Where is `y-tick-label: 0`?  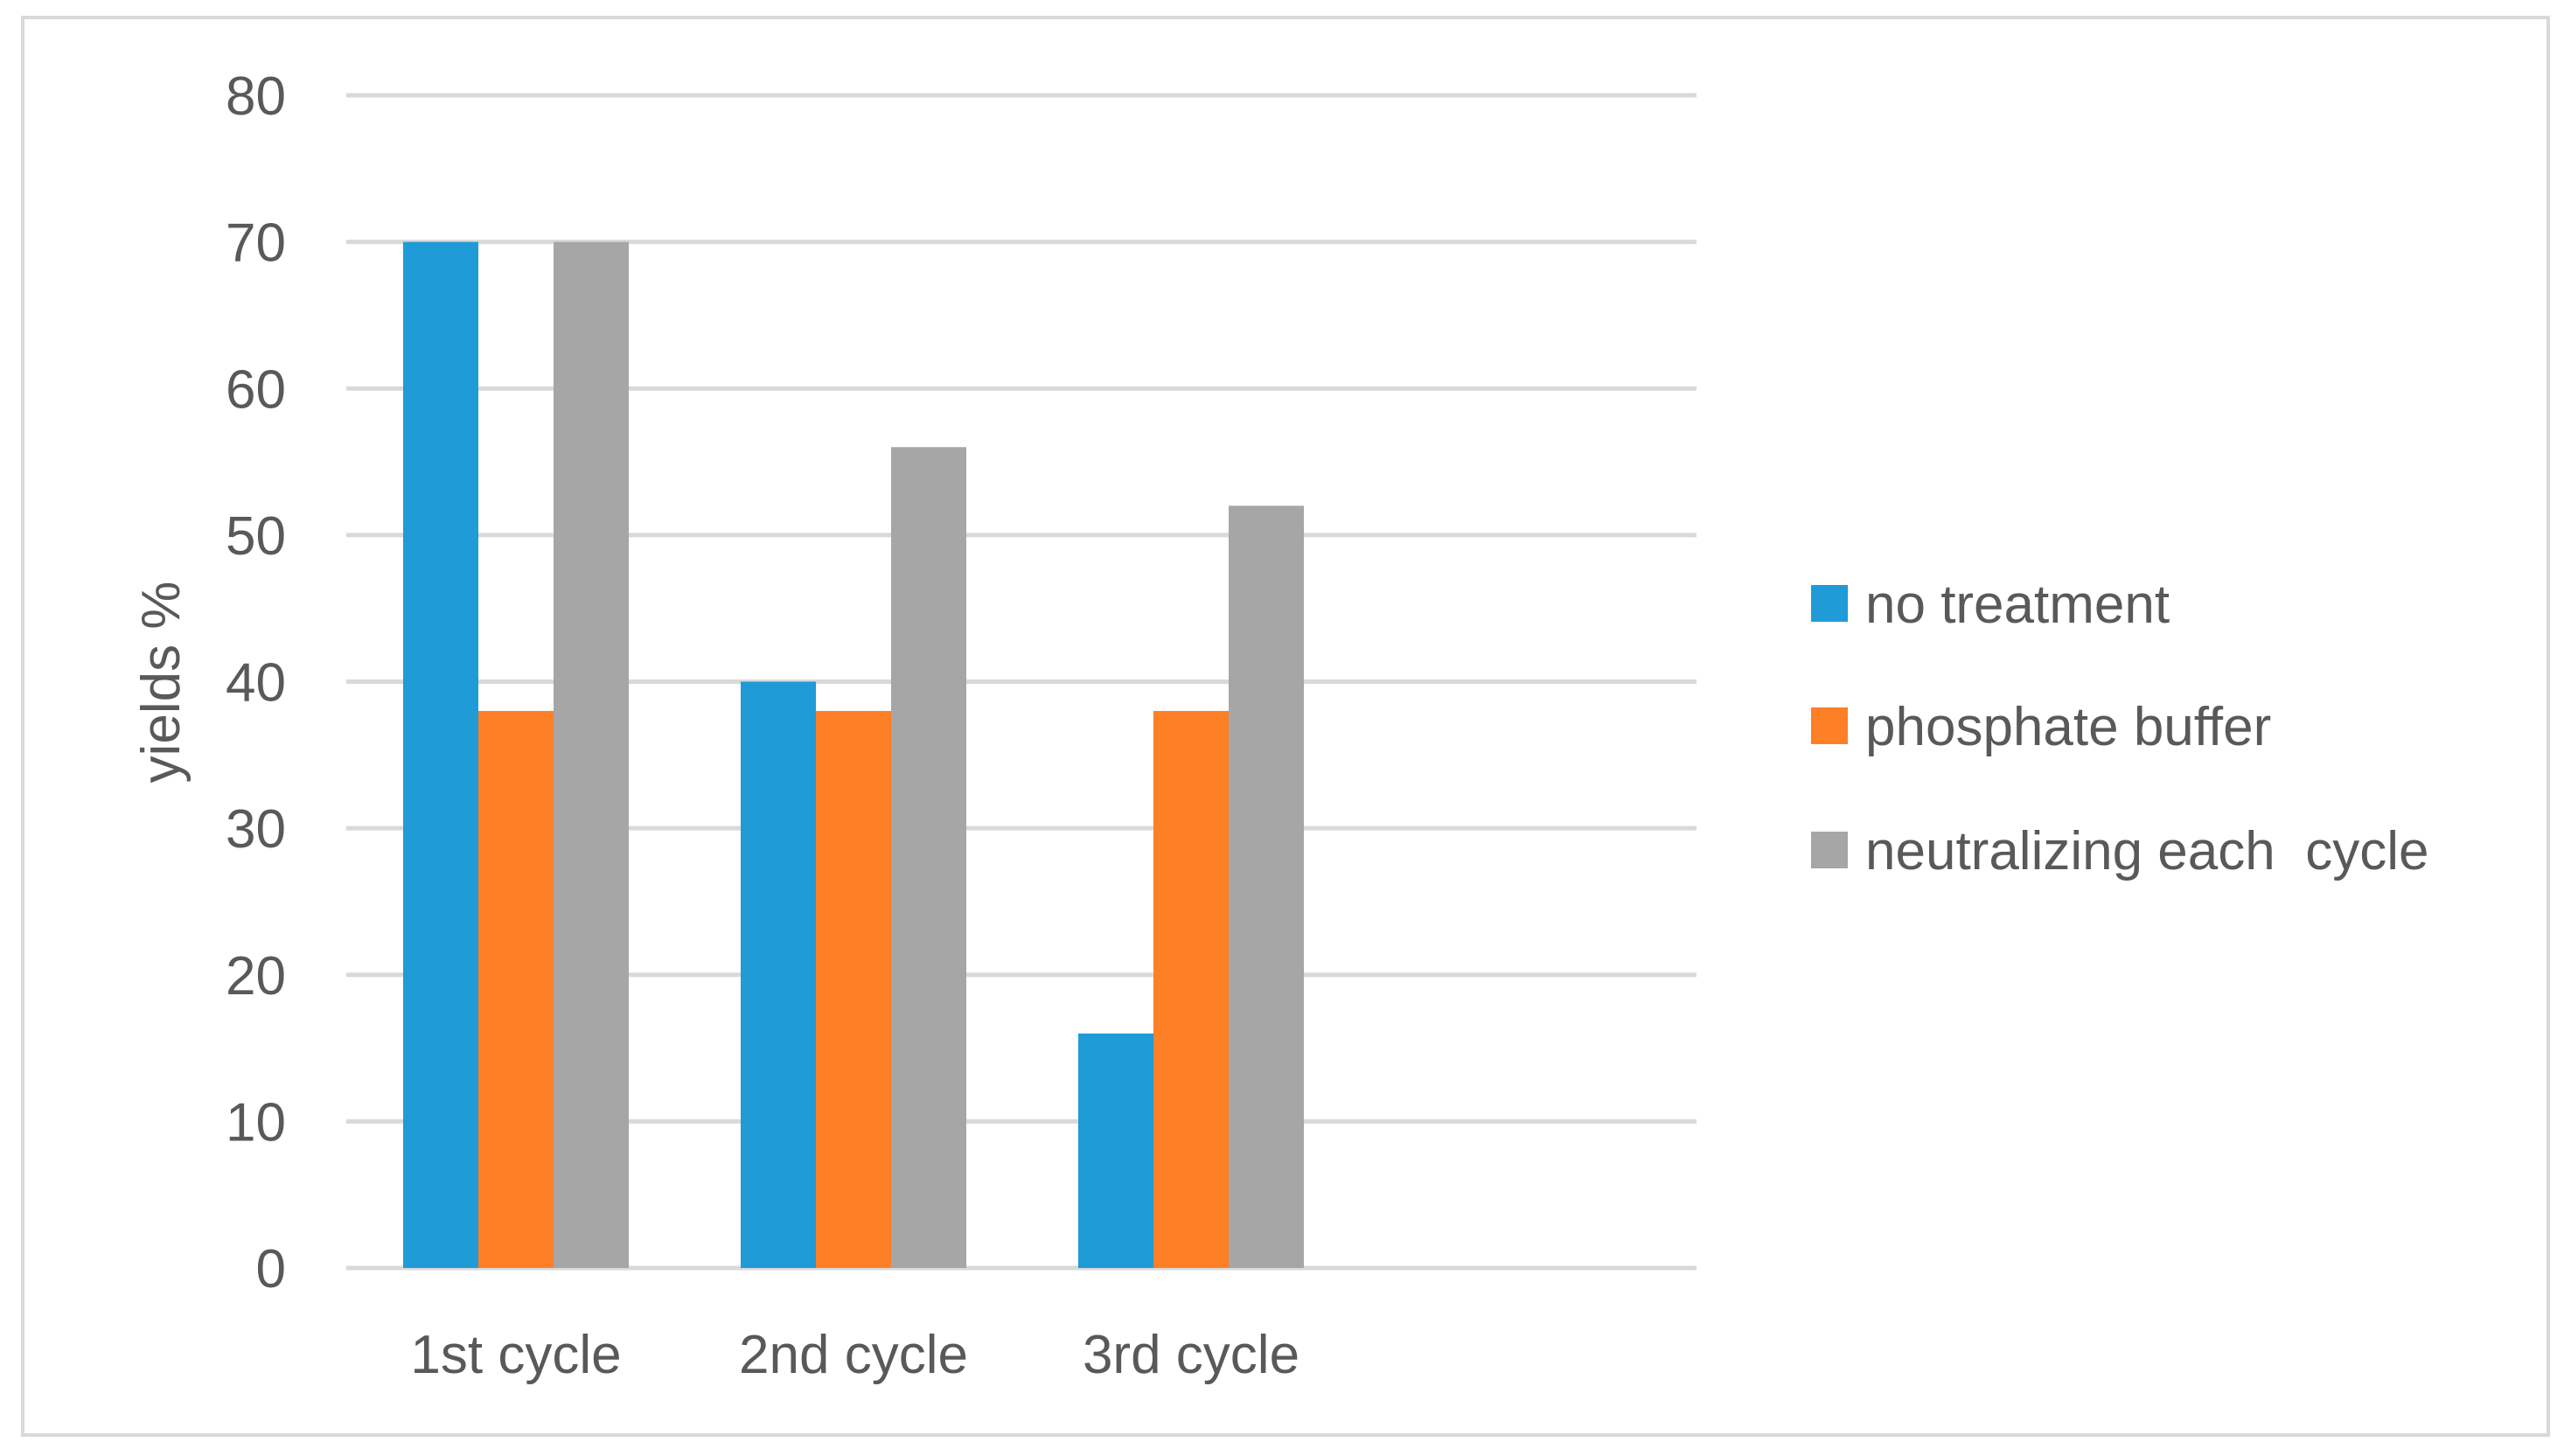 y-tick-label: 0 is located at coordinates (271, 1269).